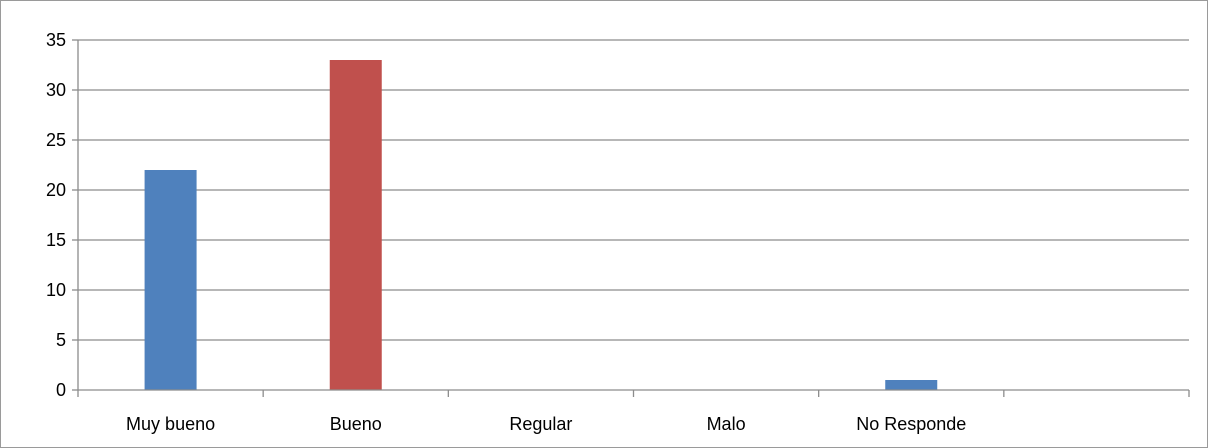  What do you see at coordinates (56, 90) in the screenshot?
I see `y-tick-label: 30` at bounding box center [56, 90].